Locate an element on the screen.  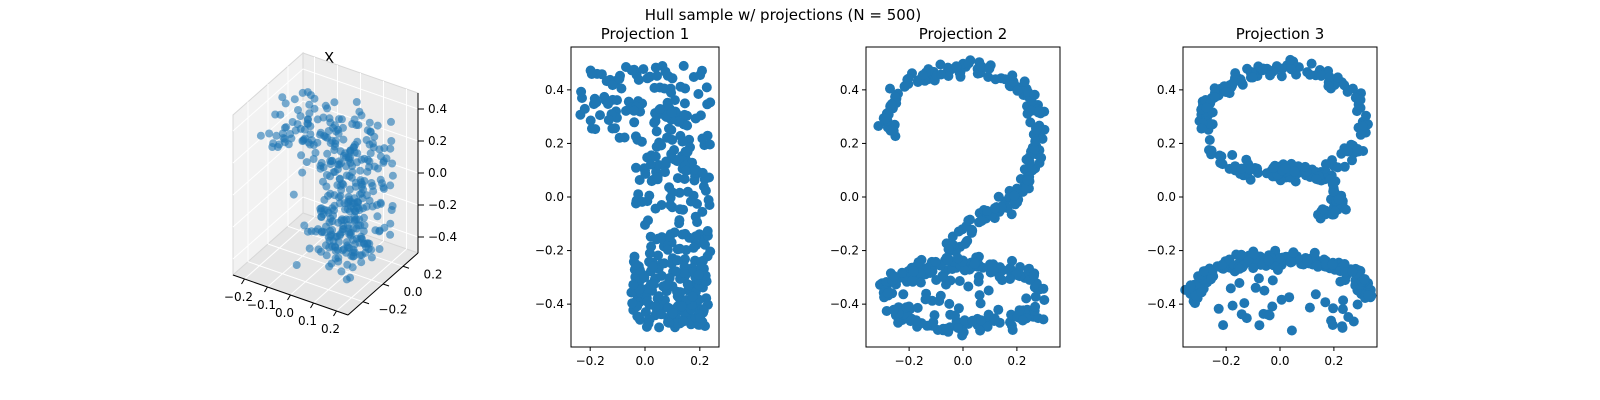
panel-projection-1: Projection 1 −0.2 0.0 0.2 −0.4 −0.2 0.0 0.2 0.4 is located at coordinates (627, 196).